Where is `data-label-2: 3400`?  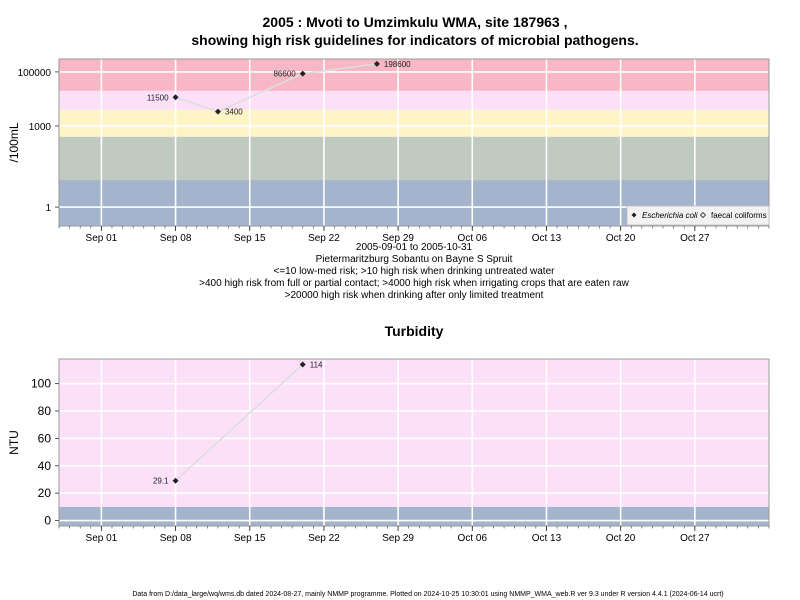 data-label-2: 3400 is located at coordinates (234, 112).